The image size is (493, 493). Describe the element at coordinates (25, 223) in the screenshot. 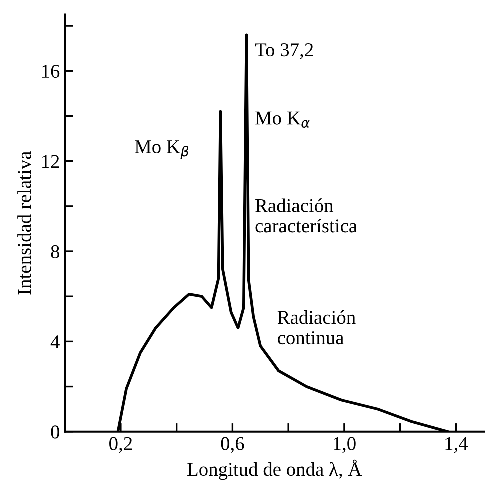

I see `y-axis-title: Intensidad relativa` at that location.